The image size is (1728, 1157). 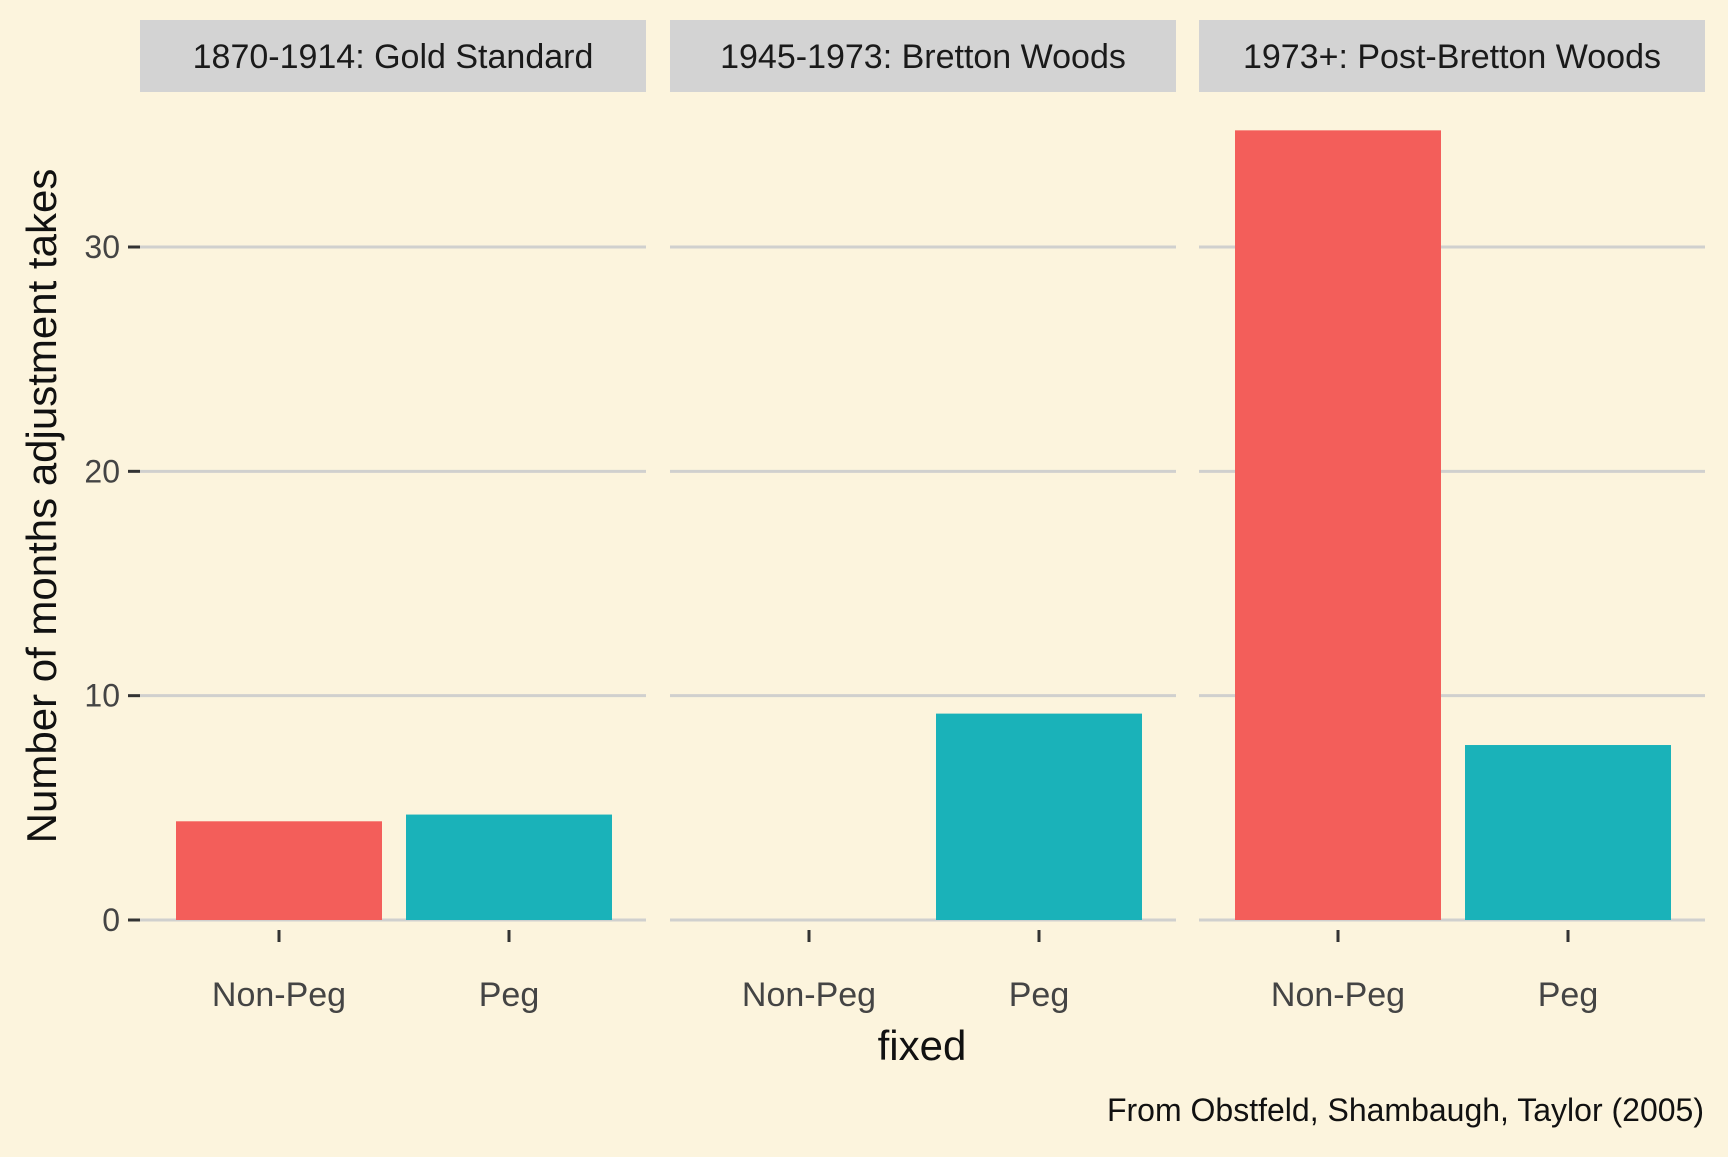 What do you see at coordinates (102, 696) in the screenshot?
I see `y-tick-label: 10` at bounding box center [102, 696].